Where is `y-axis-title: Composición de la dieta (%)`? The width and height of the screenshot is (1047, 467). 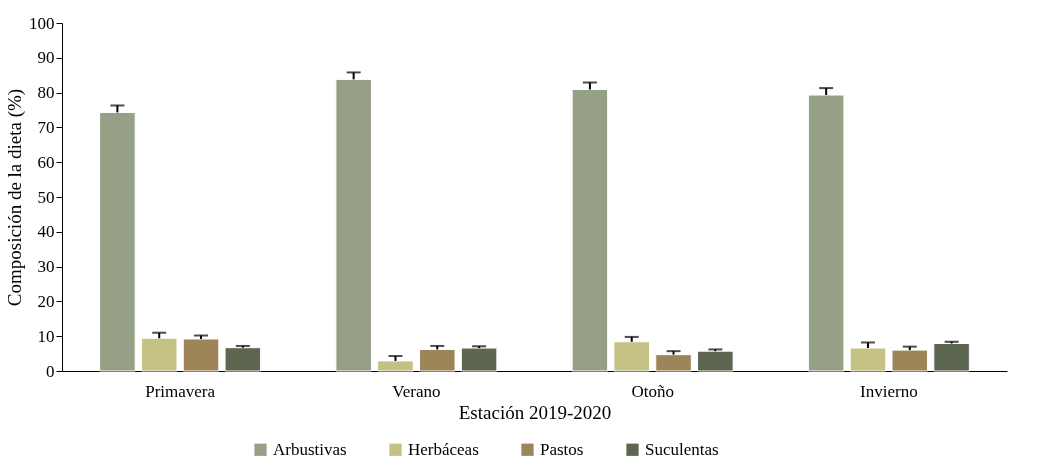
y-axis-title: Composición de la dieta (%) is located at coordinates (15, 197).